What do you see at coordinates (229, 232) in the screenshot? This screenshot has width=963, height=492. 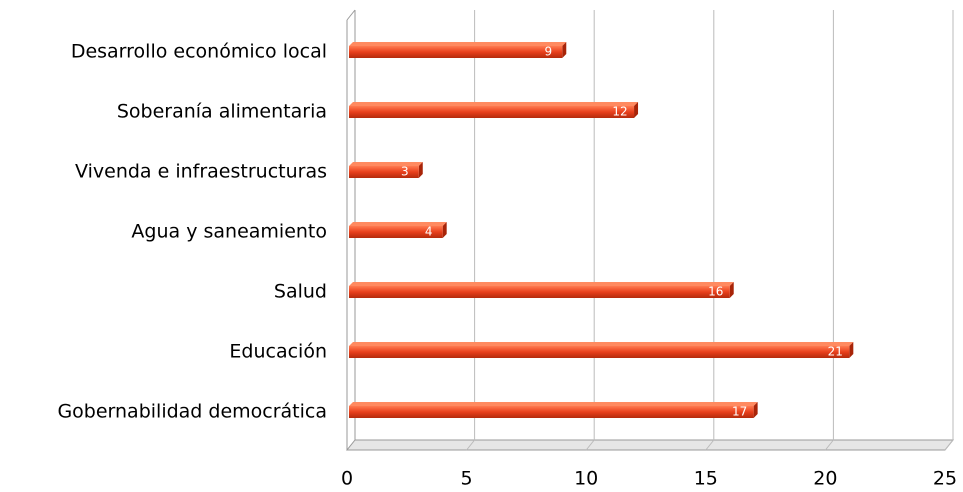 I see `y-tick-label: Agua y saneamiento` at bounding box center [229, 232].